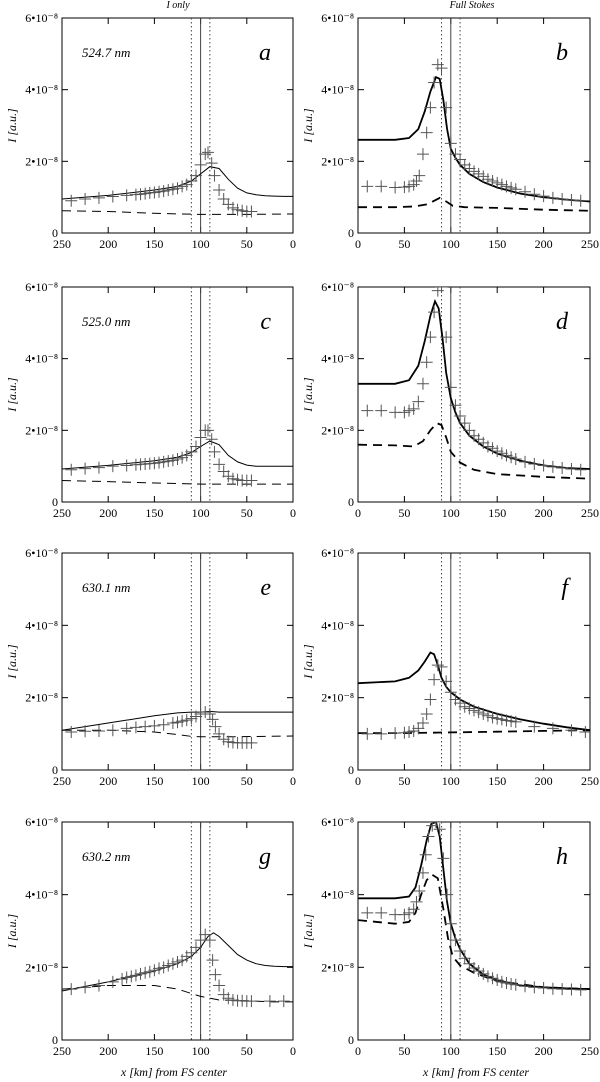 Image resolution: width=600 pixels, height=1082 pixels. What do you see at coordinates (404, 513) in the screenshot?
I see `xtick-label-d-1: 50` at bounding box center [404, 513].